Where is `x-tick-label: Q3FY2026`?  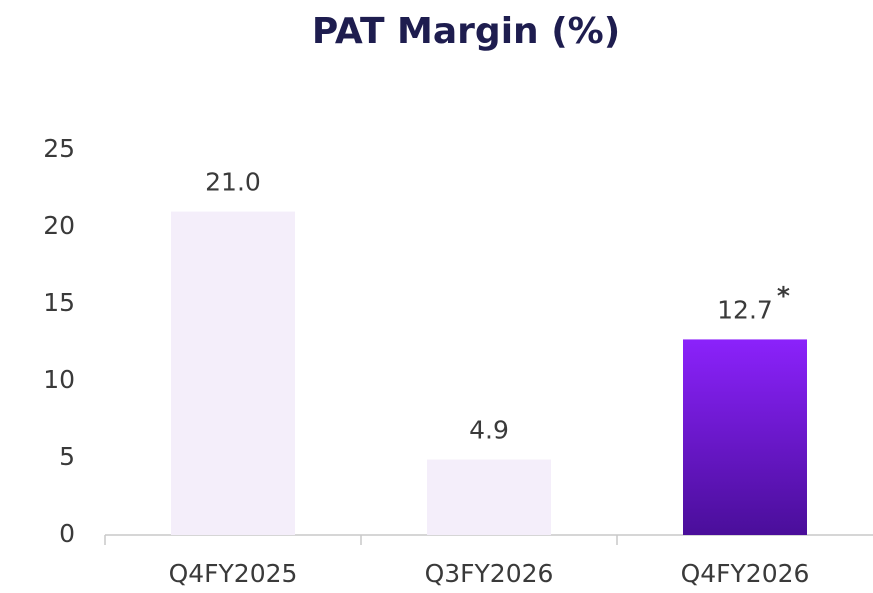
x-tick-label: Q3FY2026 is located at coordinates (489, 573).